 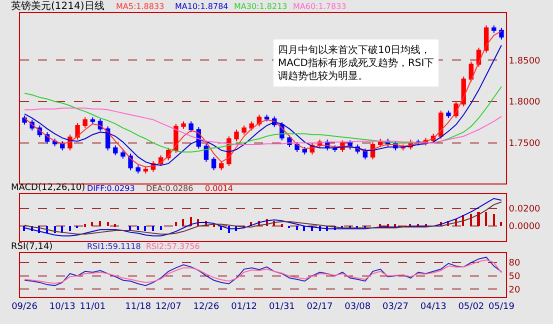 What do you see at coordinates (524, 144) in the screenshot?
I see `y-tick-label: 1.7500` at bounding box center [524, 144].